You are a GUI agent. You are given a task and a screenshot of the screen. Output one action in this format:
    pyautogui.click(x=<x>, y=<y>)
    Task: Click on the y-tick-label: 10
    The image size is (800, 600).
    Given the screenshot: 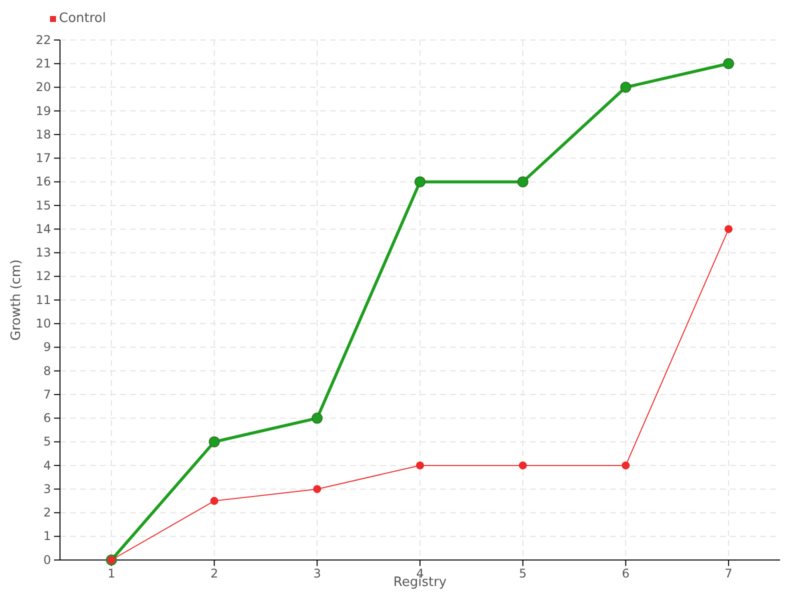 What is the action you would take?
    pyautogui.click(x=43, y=323)
    